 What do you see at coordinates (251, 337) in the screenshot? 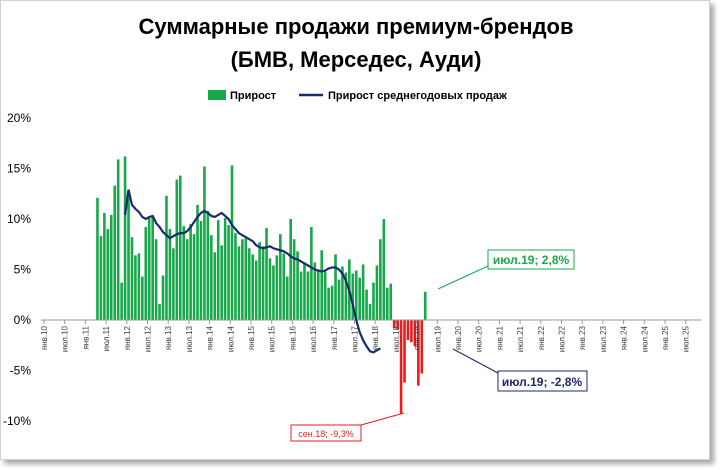
I see `x-tick-label: янв.15` at bounding box center [251, 337].